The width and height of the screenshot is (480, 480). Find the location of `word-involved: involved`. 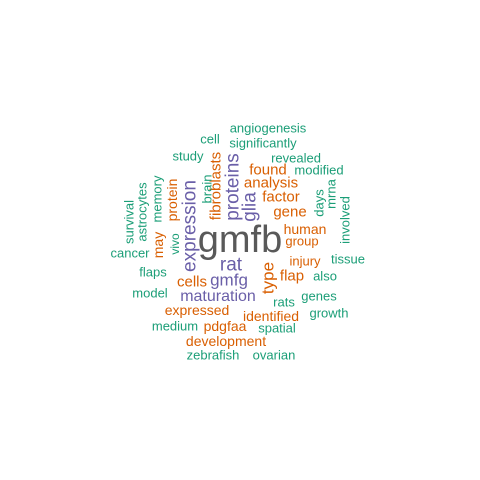

word-involved: involved is located at coordinates (345, 220).